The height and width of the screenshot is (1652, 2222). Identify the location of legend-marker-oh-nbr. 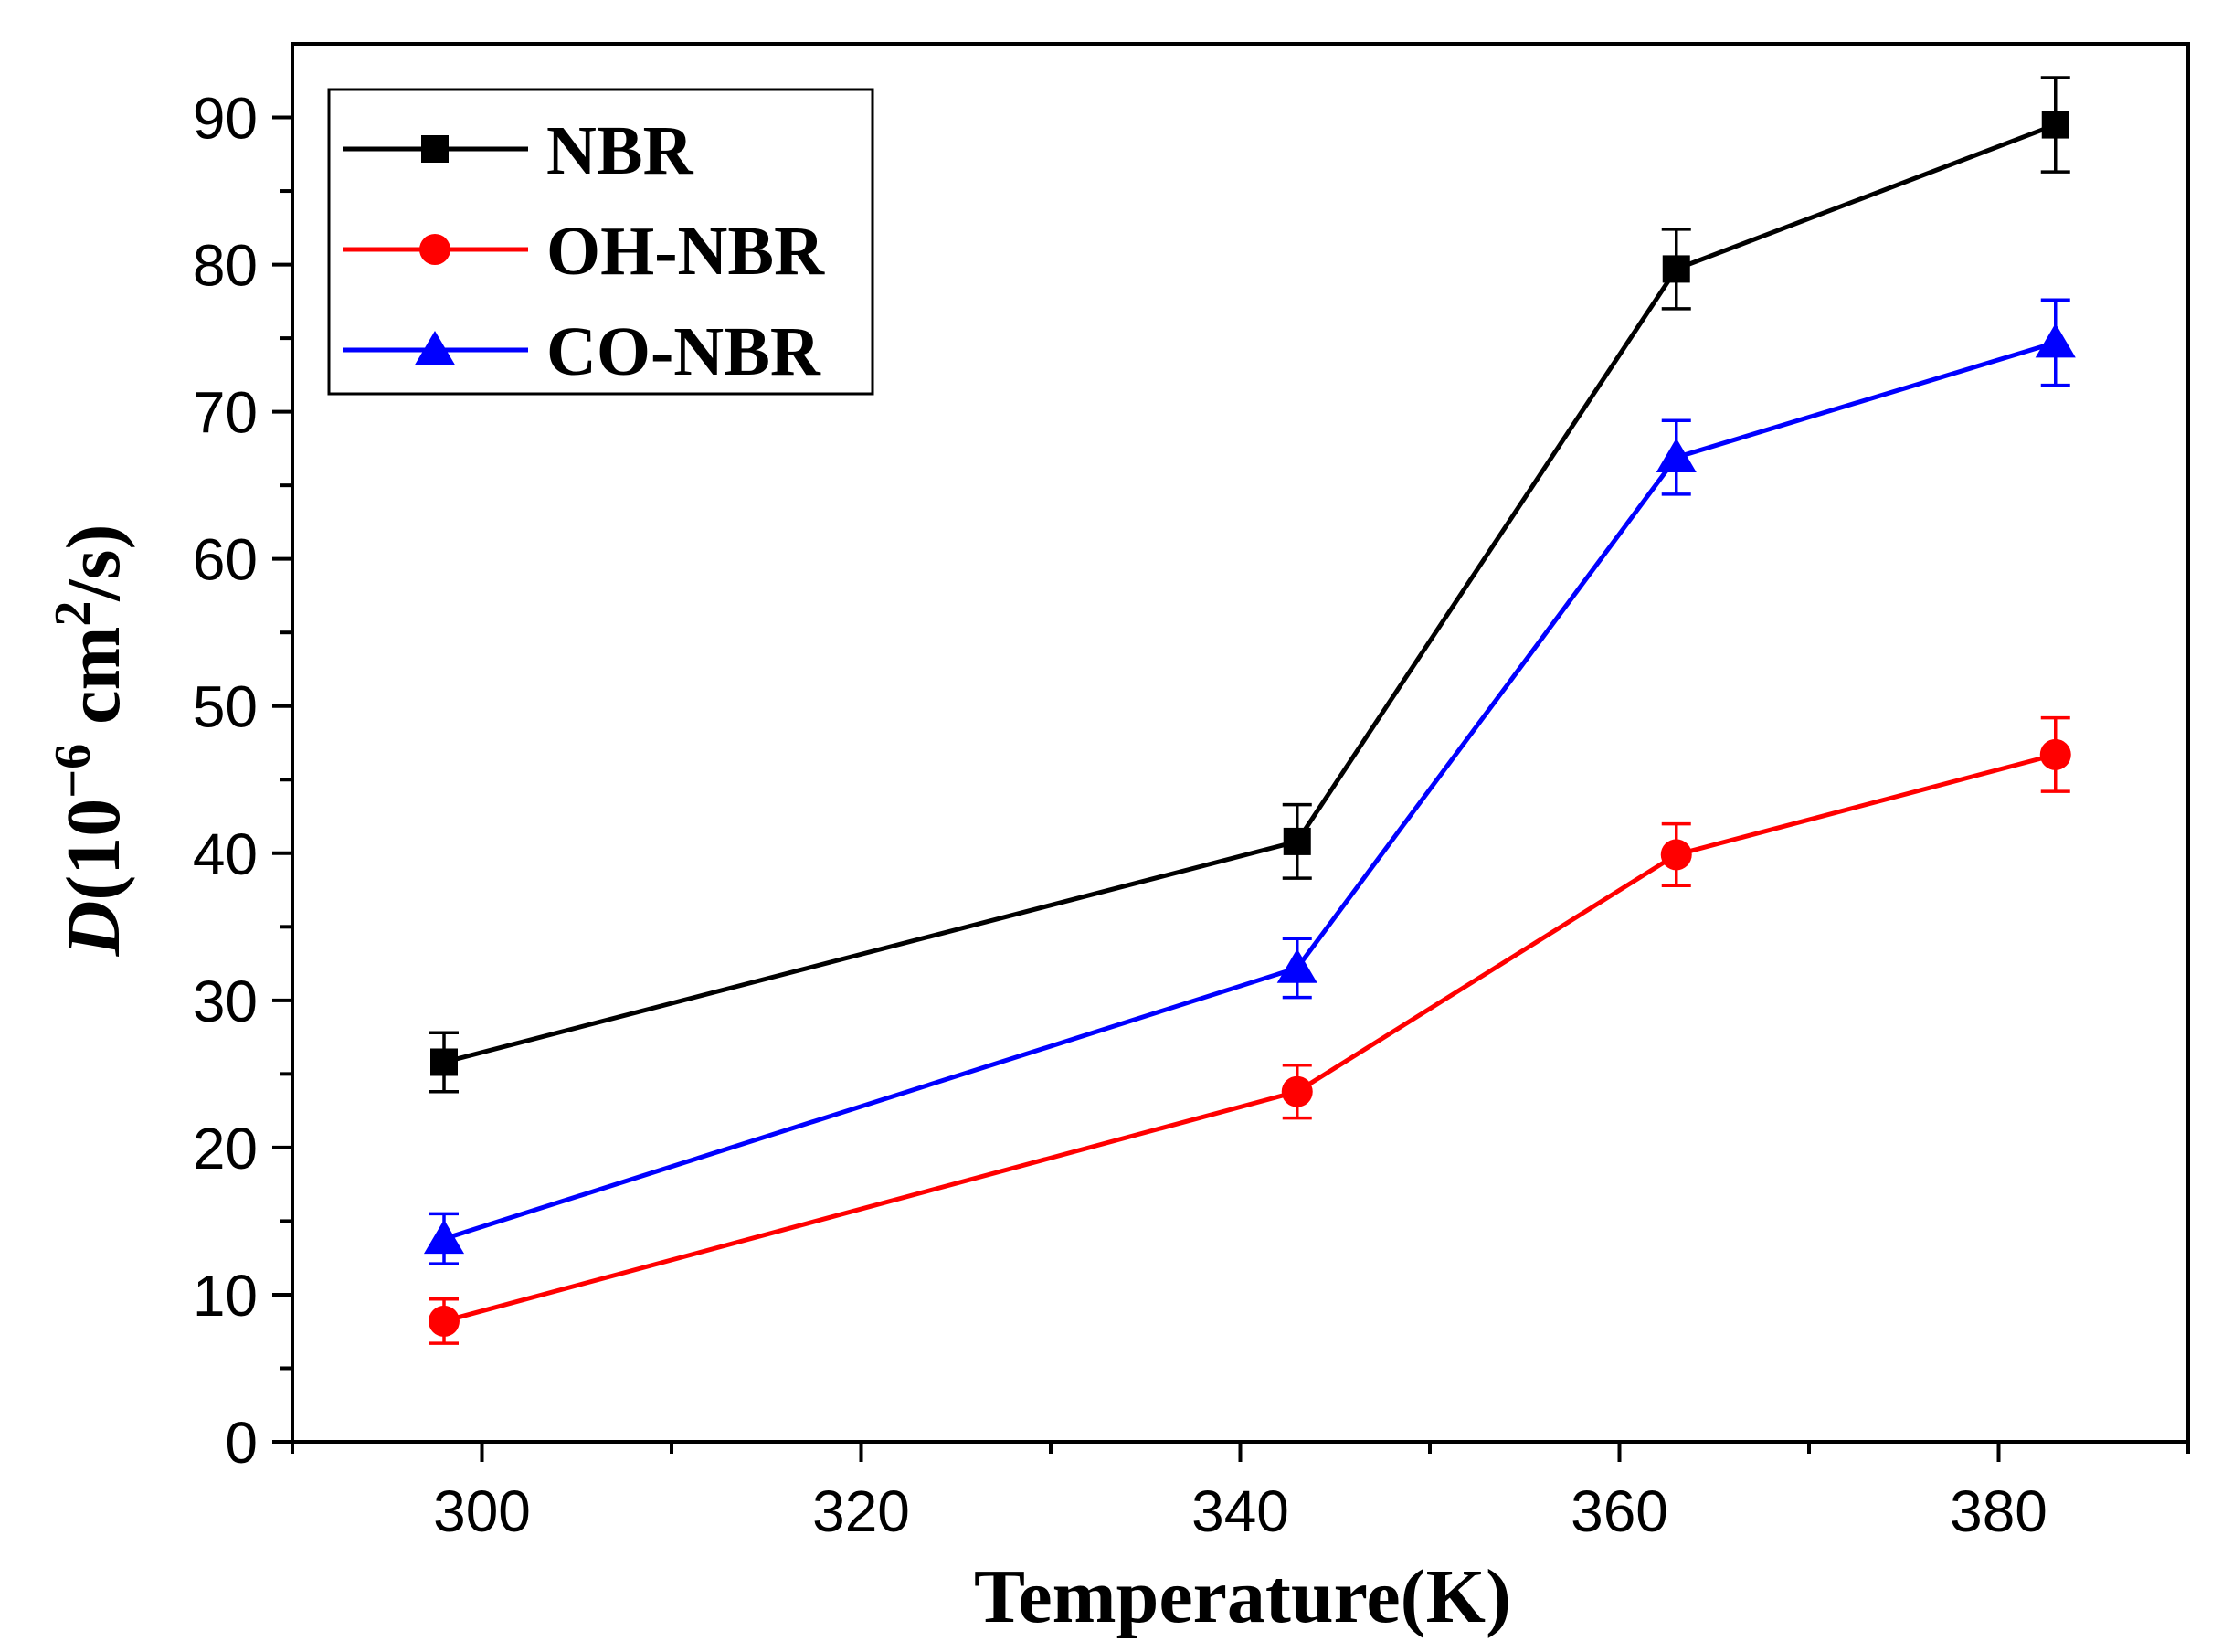
(434, 250).